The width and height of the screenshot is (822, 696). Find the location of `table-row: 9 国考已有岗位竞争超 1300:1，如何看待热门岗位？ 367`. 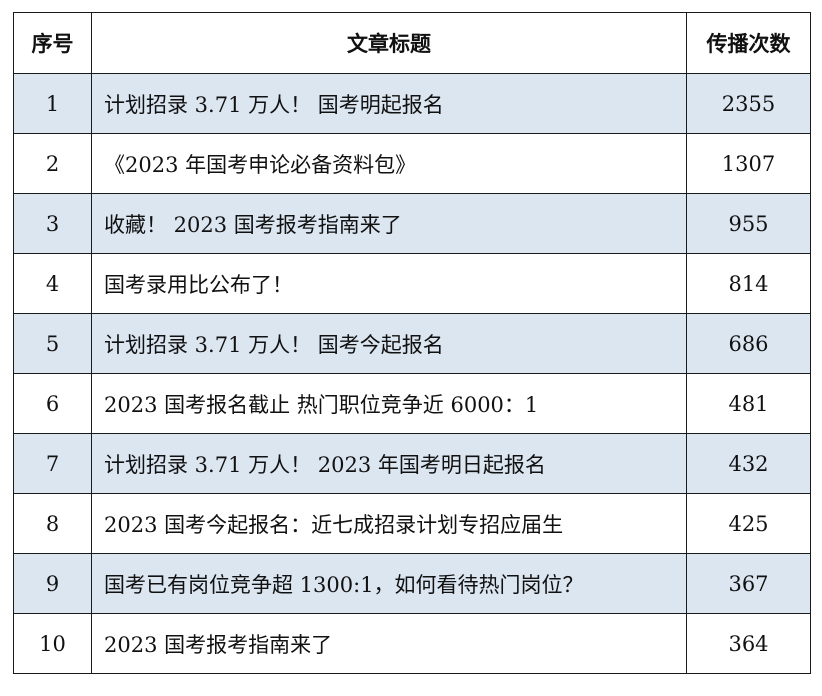

table-row: 9 国考已有岗位竞争超 1300:1，如何看待热门岗位？ 367 is located at coordinates (412, 583).